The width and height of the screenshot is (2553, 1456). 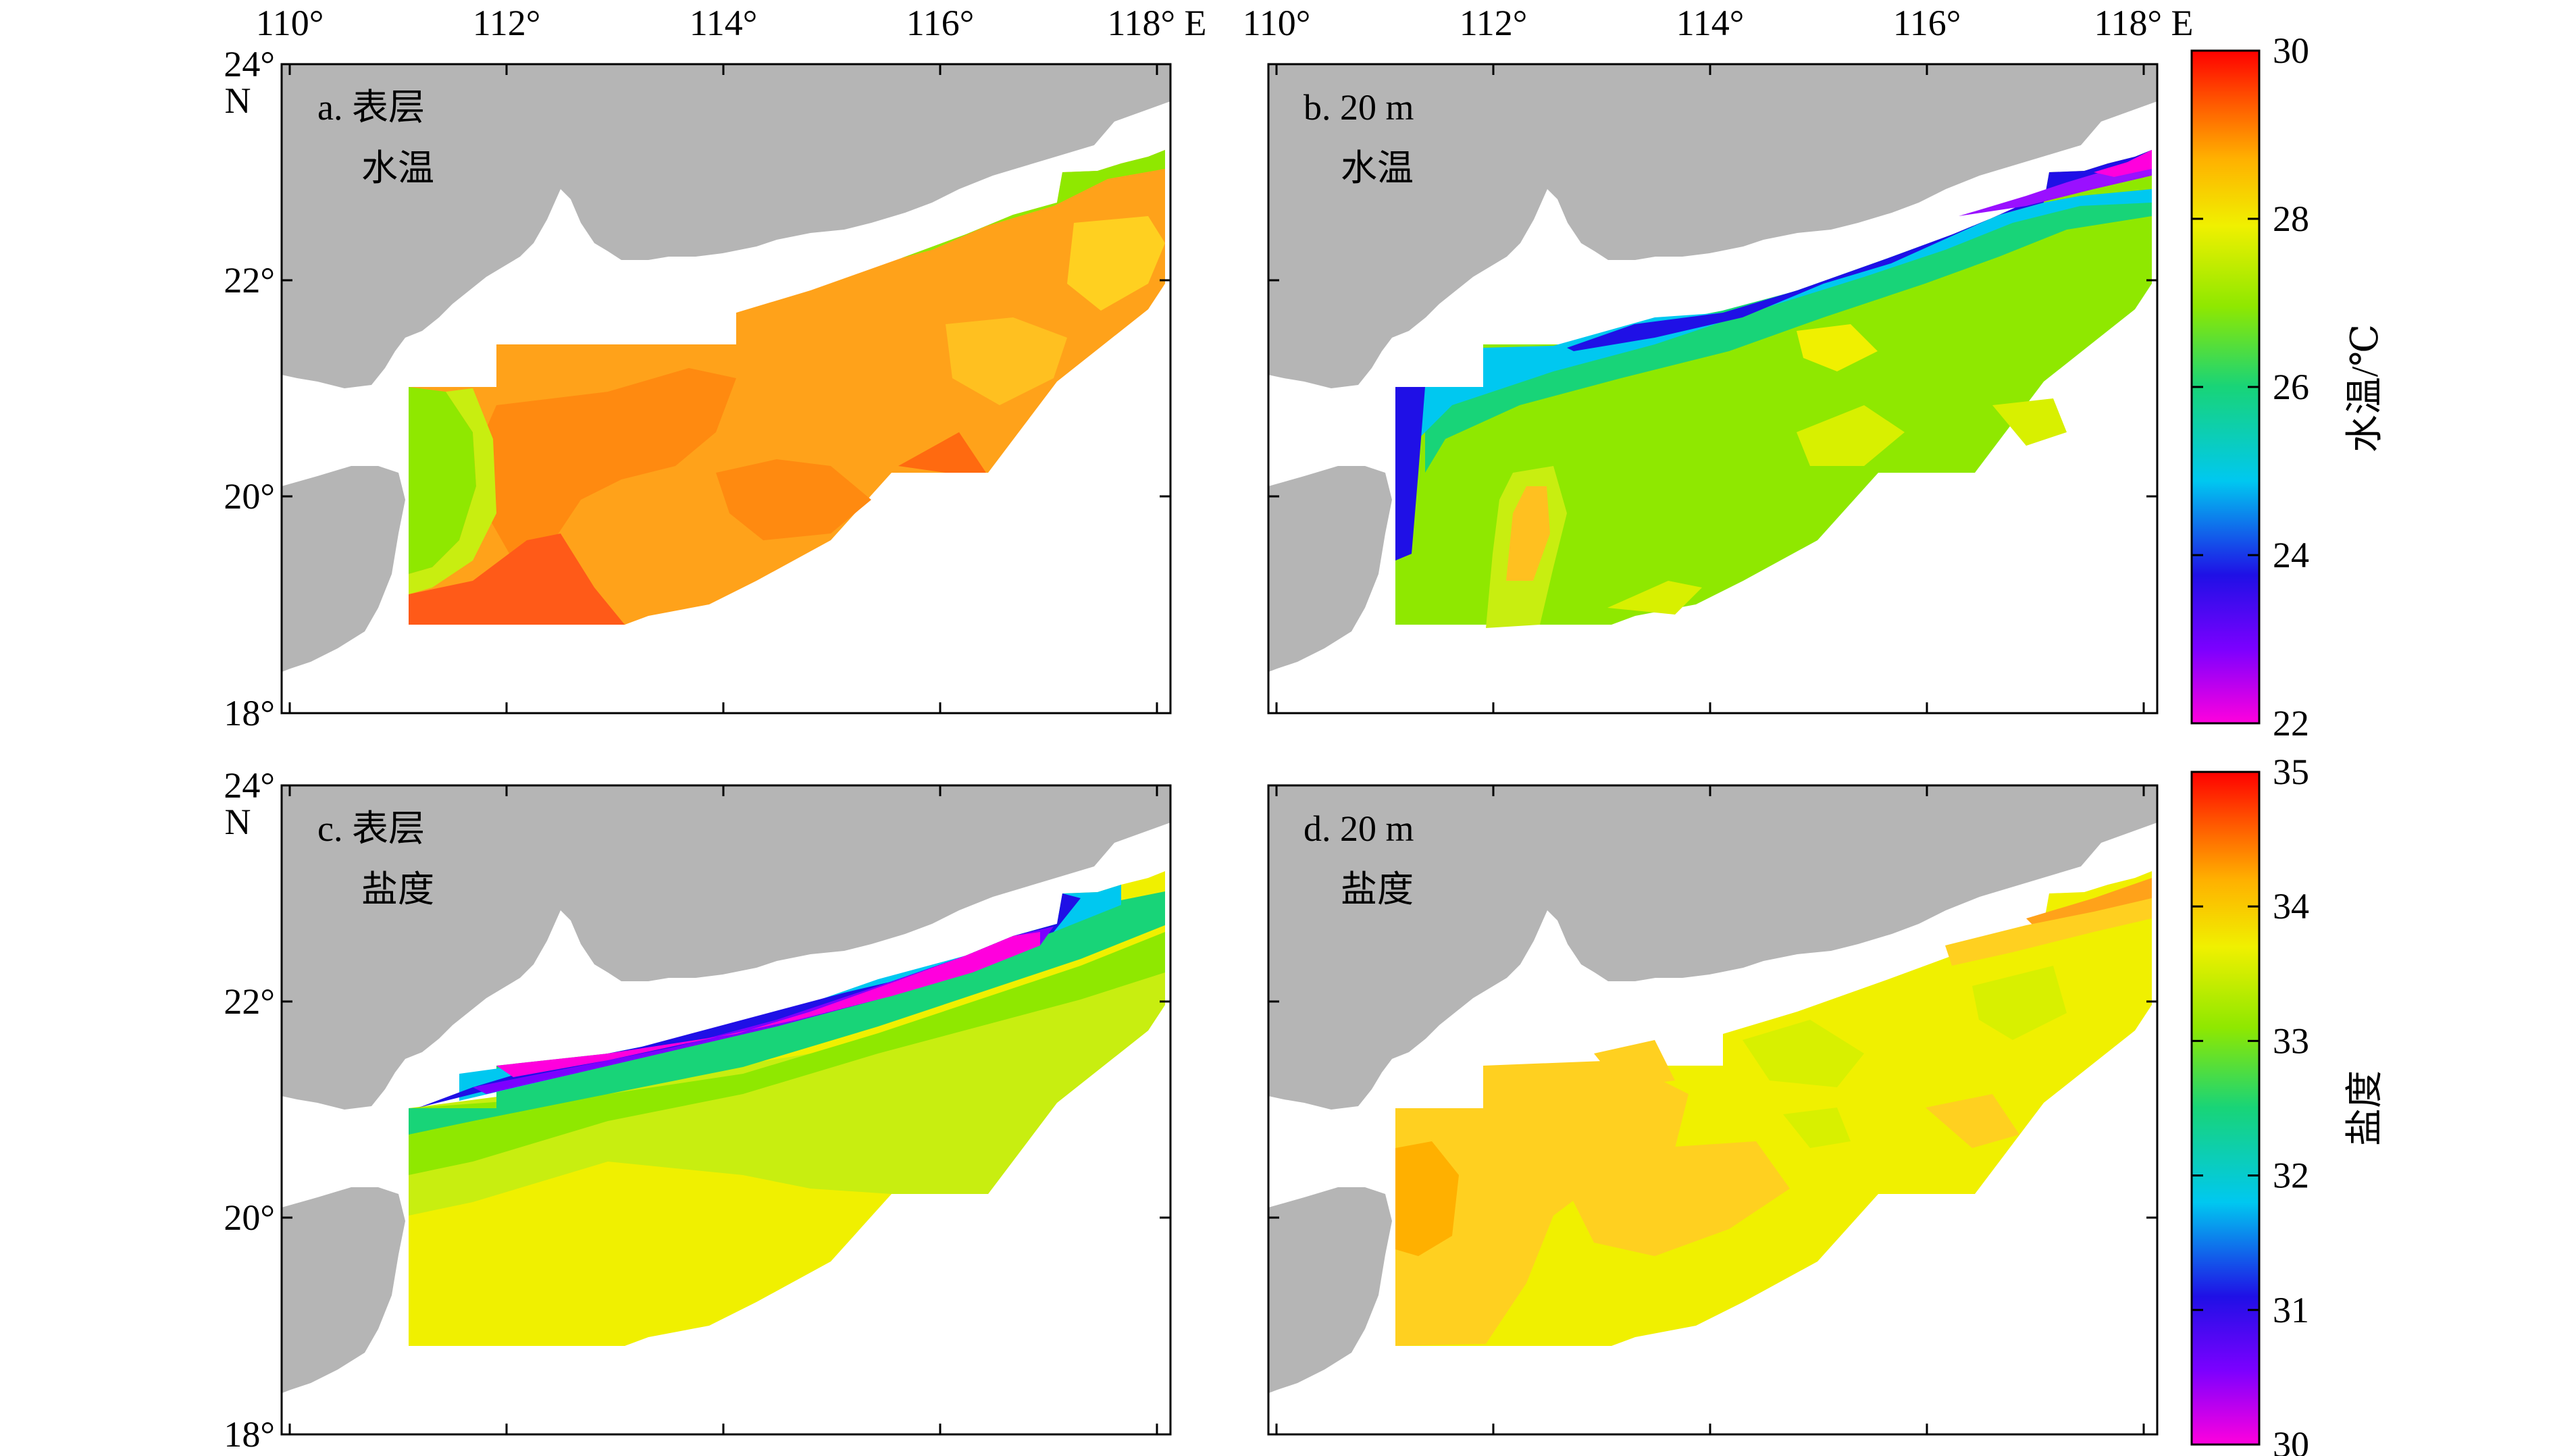 I want to click on colorbar-temperature: 30 28 26 24 22 水温/℃, so click(x=2288, y=387).